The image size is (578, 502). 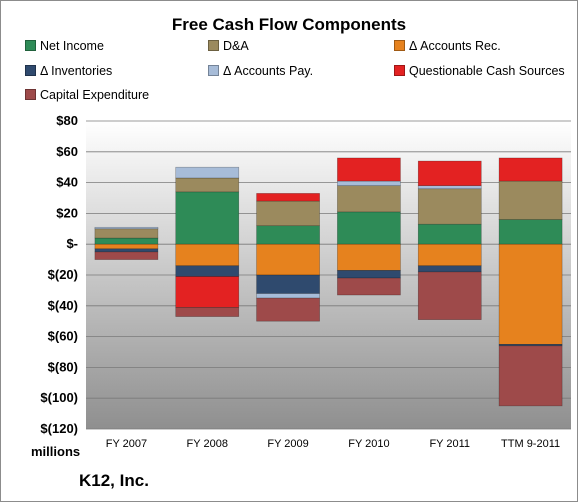 What do you see at coordinates (368, 444) in the screenshot?
I see `x-tick-label: FY 2010` at bounding box center [368, 444].